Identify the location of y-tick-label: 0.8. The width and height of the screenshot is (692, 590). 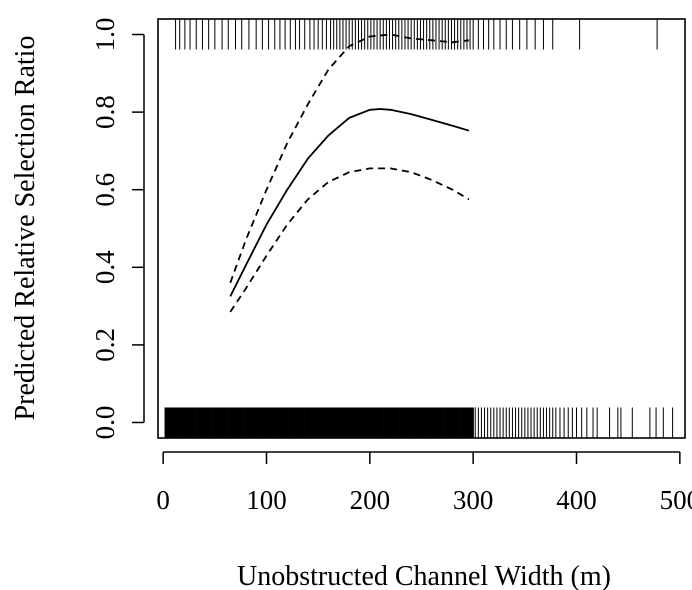
(105, 112).